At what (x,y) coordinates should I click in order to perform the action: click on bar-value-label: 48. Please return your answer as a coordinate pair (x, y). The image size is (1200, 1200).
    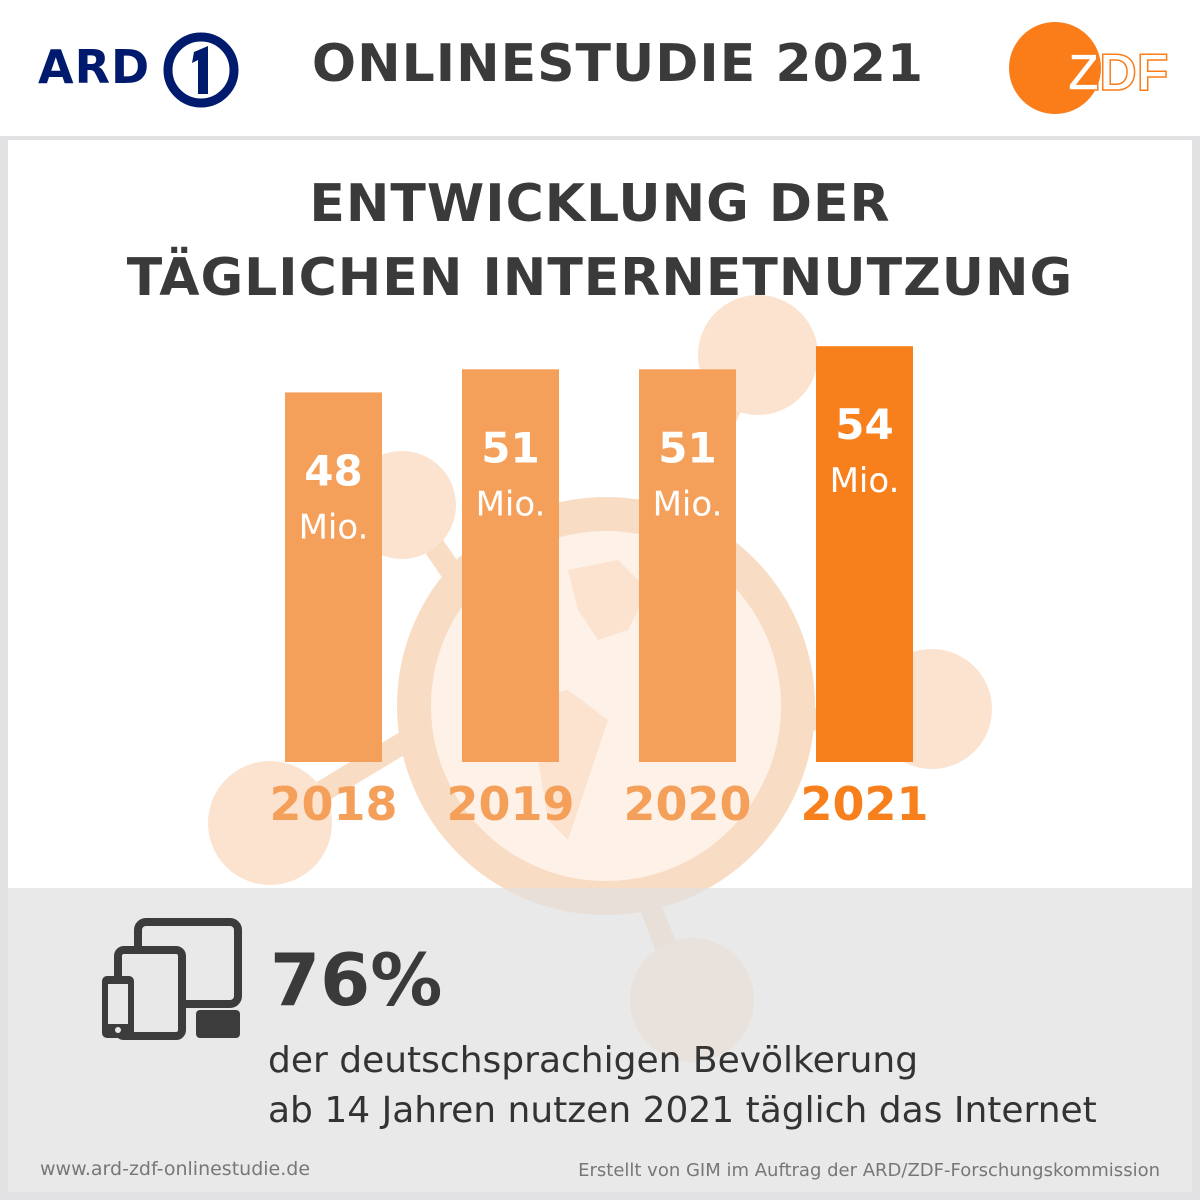
    Looking at the image, I should click on (333, 470).